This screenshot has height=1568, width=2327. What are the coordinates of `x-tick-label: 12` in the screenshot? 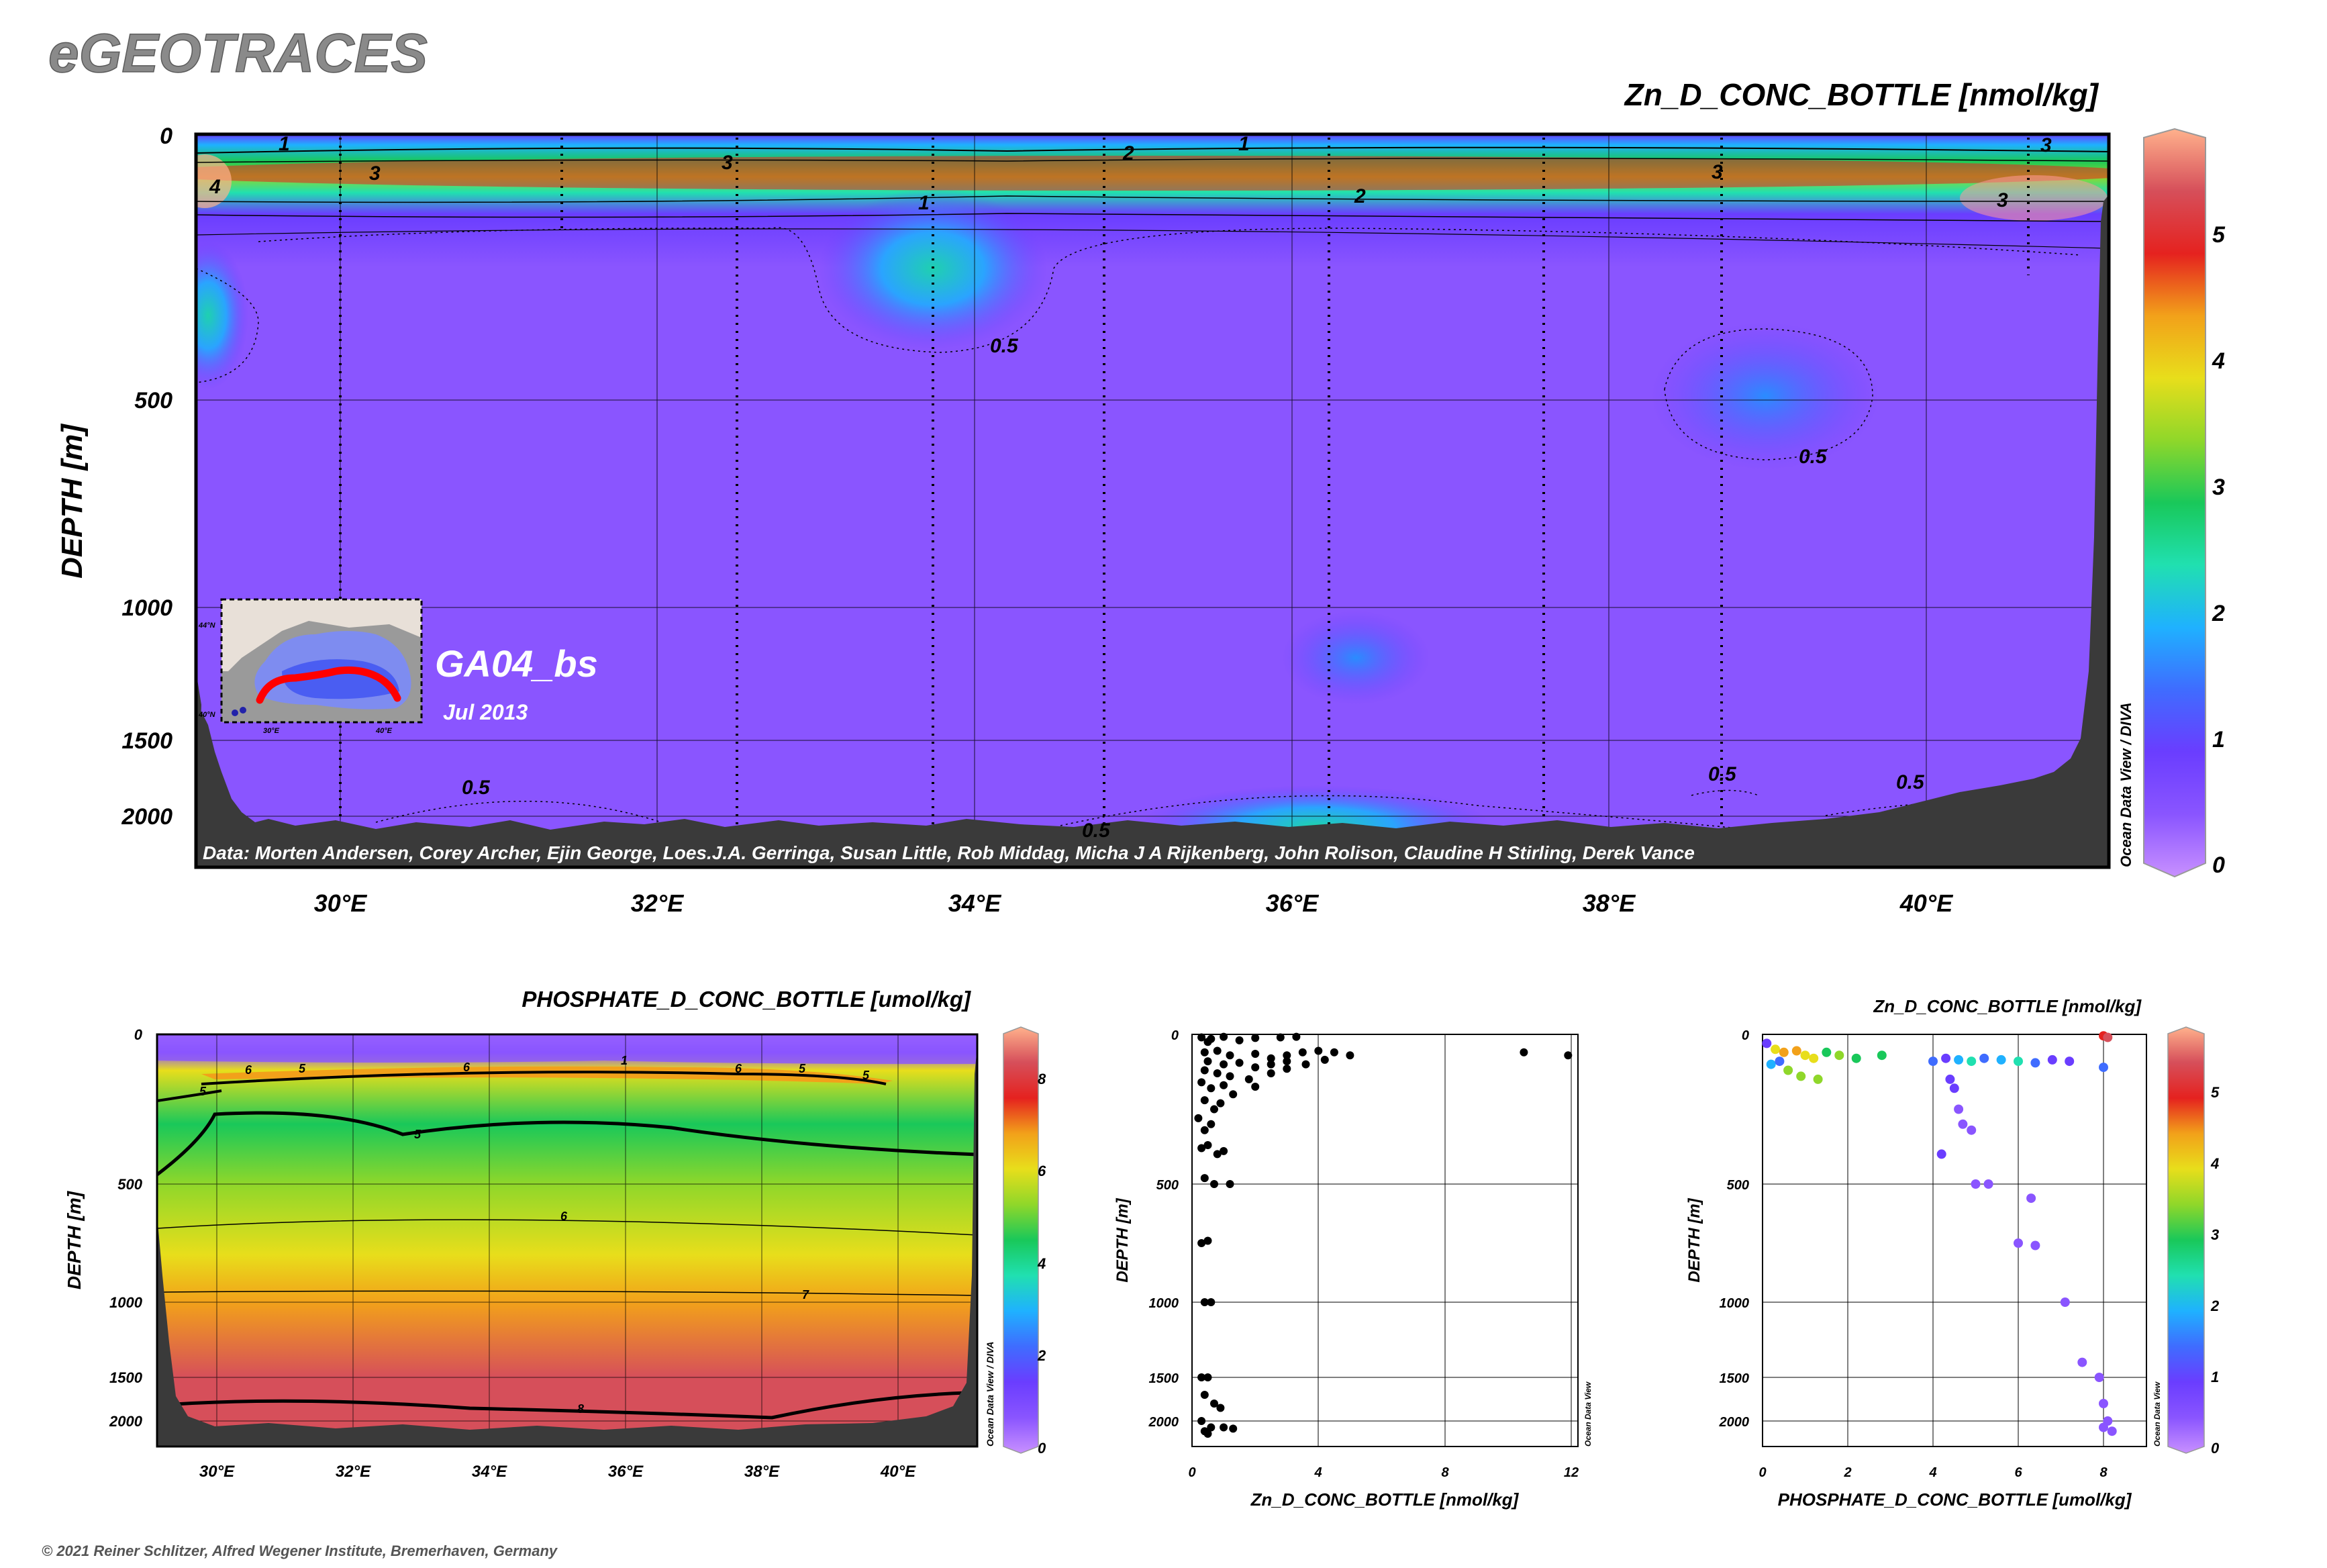 It's located at (1571, 1473).